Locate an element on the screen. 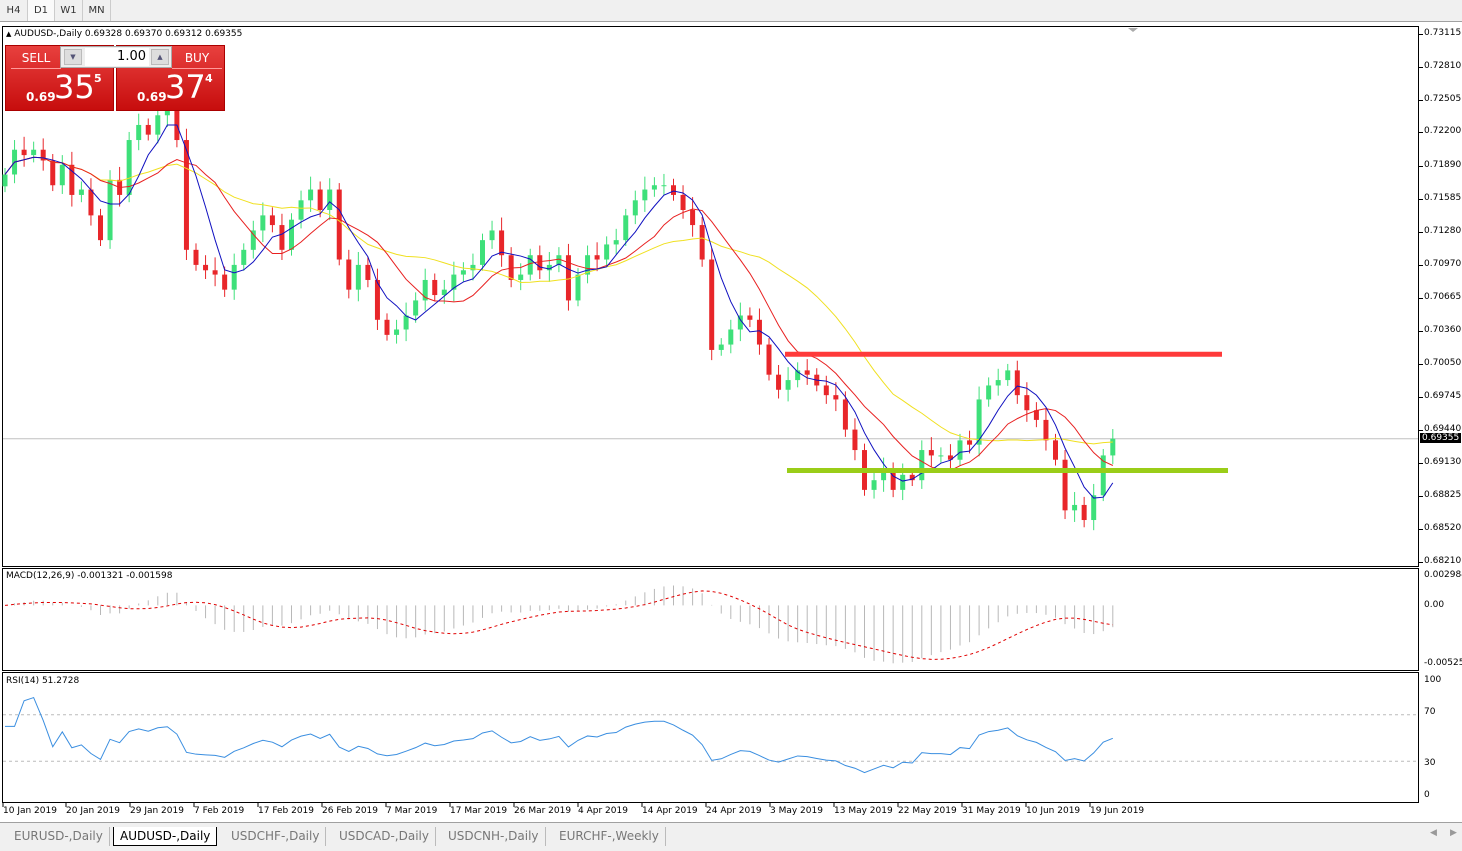 Image resolution: width=1462 pixels, height=851 pixels. date-axis-label: 20 Jan 2019 is located at coordinates (93, 811).